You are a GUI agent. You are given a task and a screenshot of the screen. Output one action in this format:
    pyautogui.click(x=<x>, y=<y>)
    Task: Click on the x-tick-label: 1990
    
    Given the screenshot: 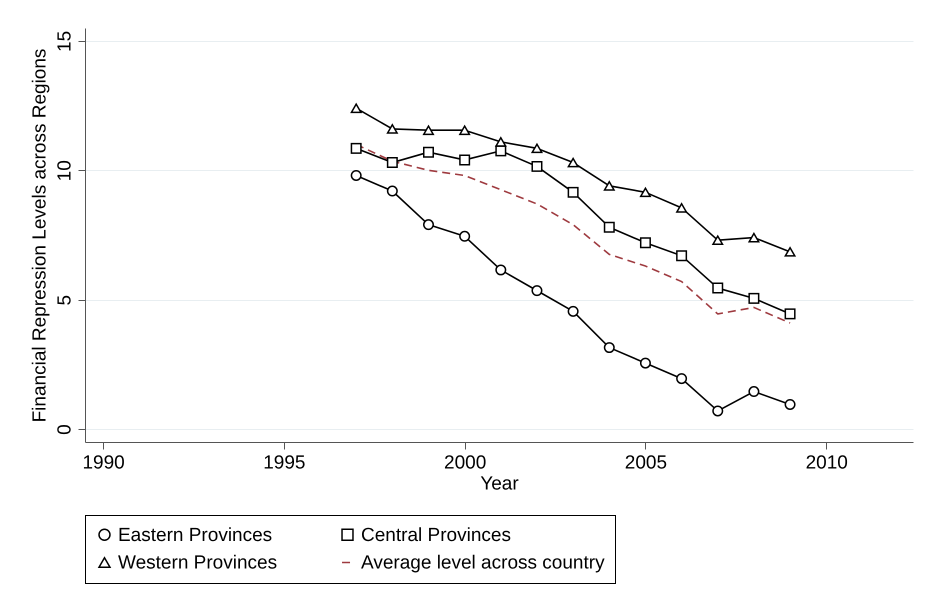 What is the action you would take?
    pyautogui.click(x=103, y=463)
    